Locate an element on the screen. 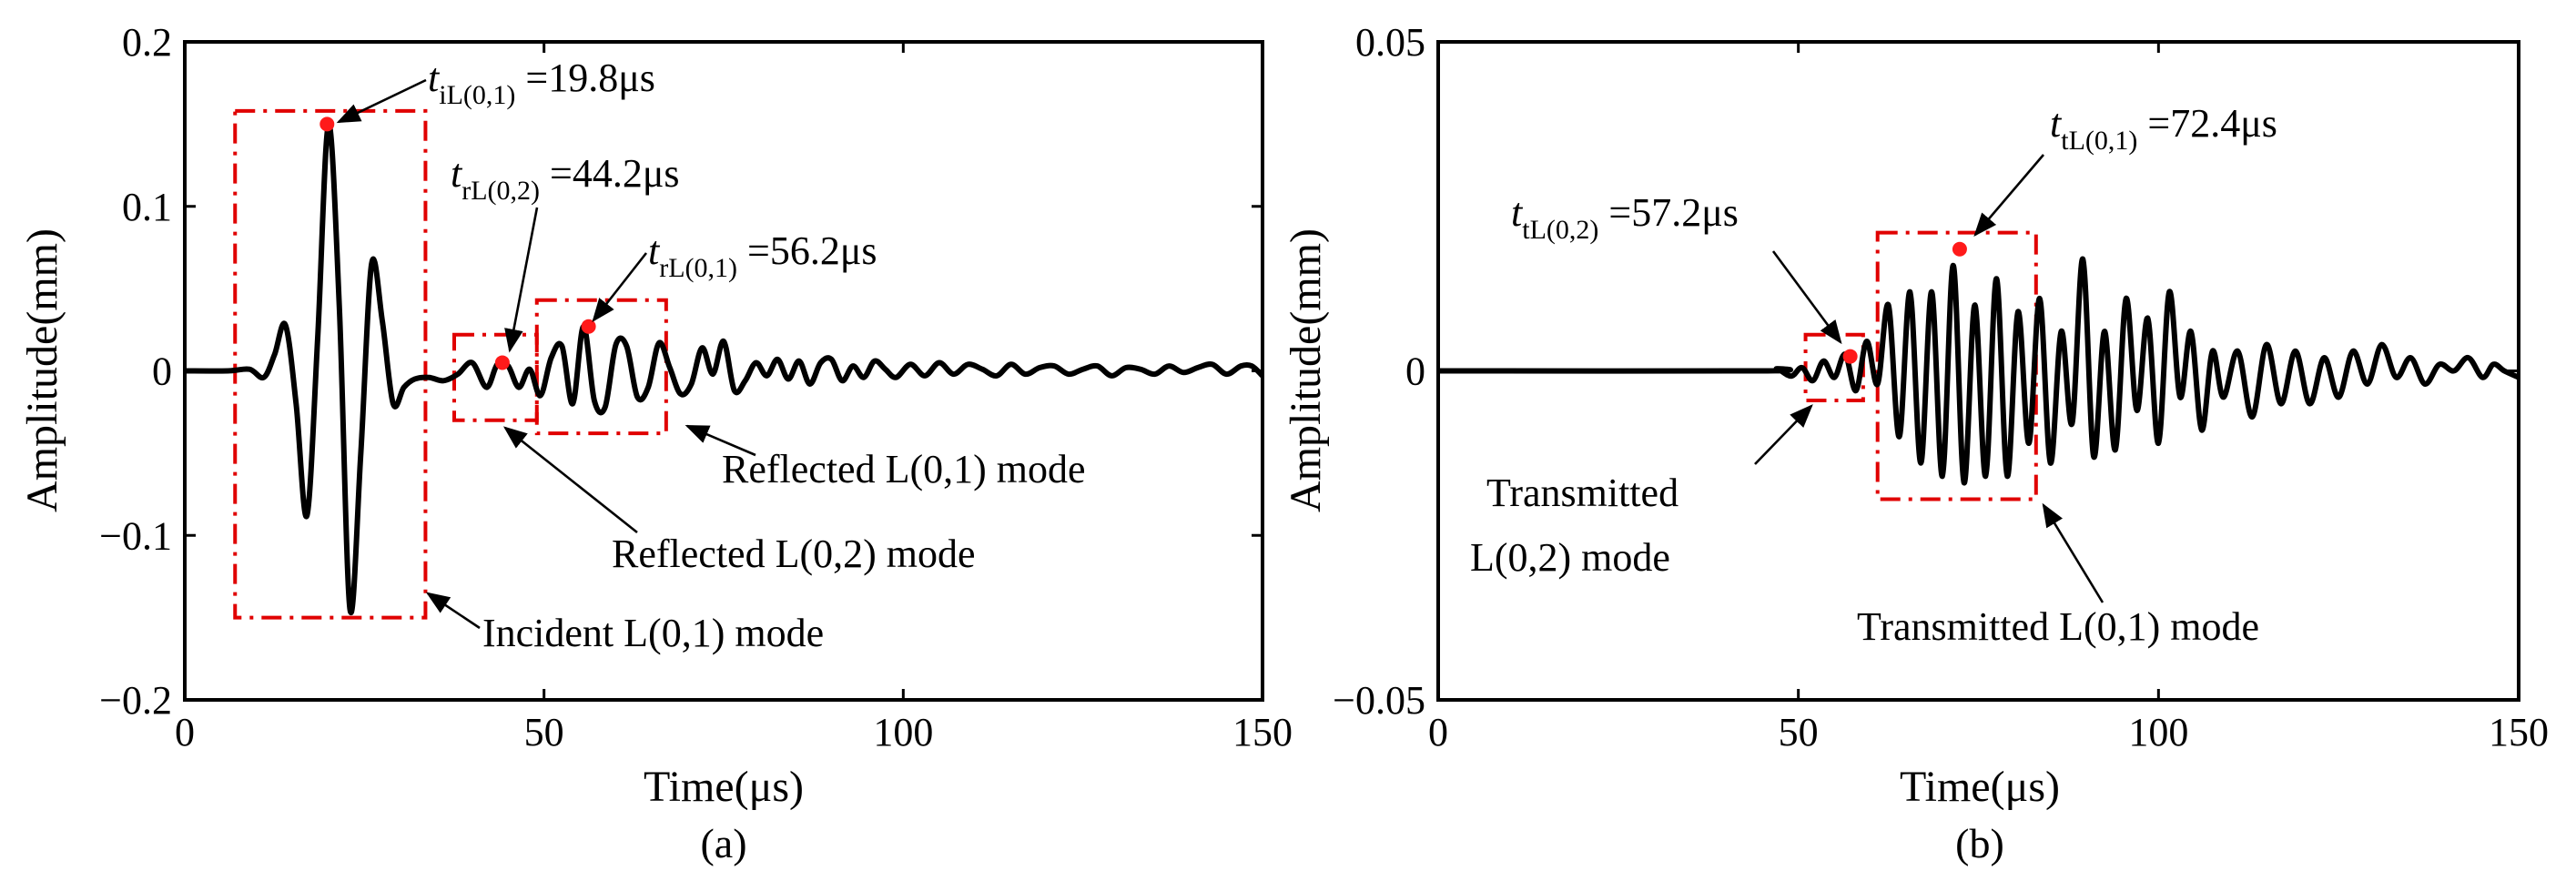 This screenshot has height=881, width=2576. annotation-subscript: rL(0,2) is located at coordinates (500, 191).